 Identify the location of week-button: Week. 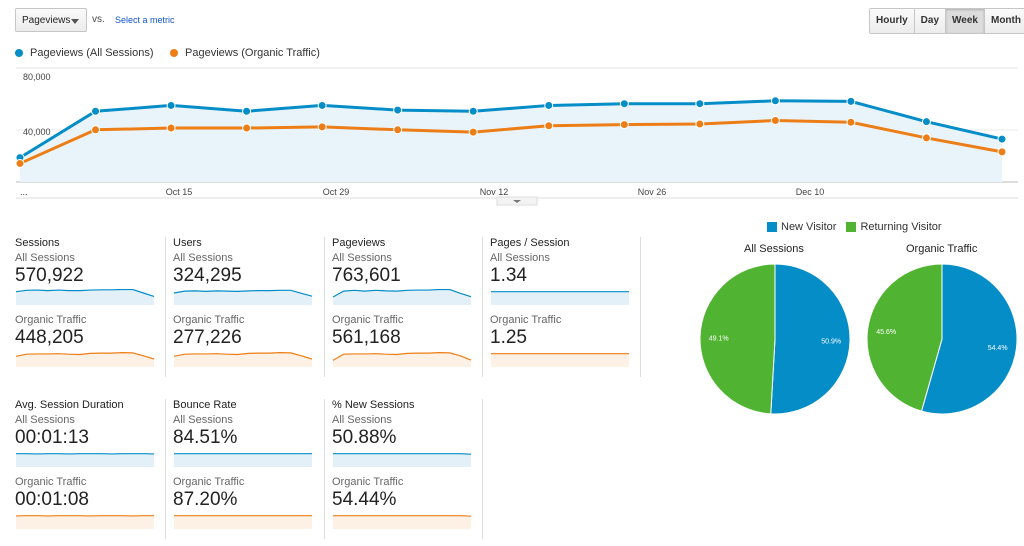
(965, 21).